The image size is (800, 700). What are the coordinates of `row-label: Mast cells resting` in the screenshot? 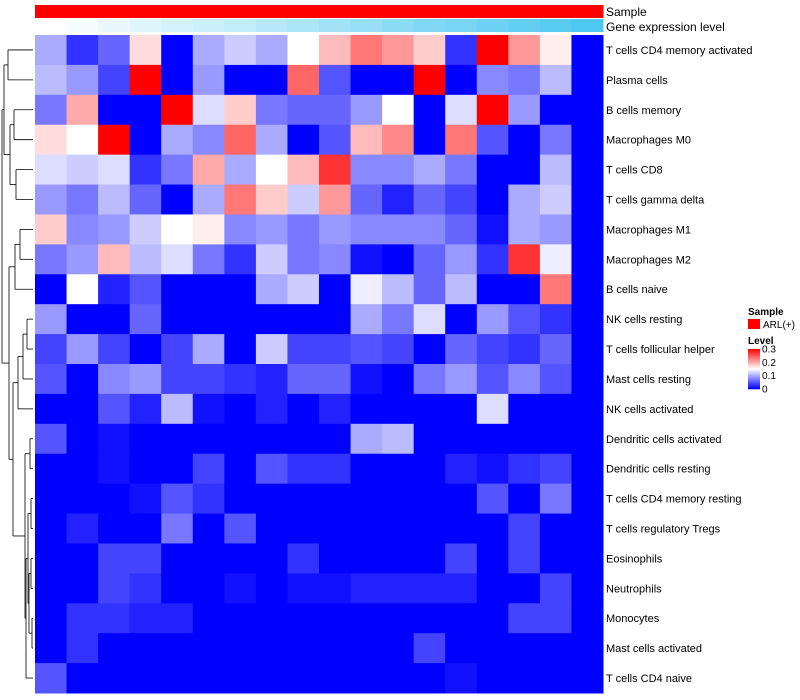 It's located at (648, 380).